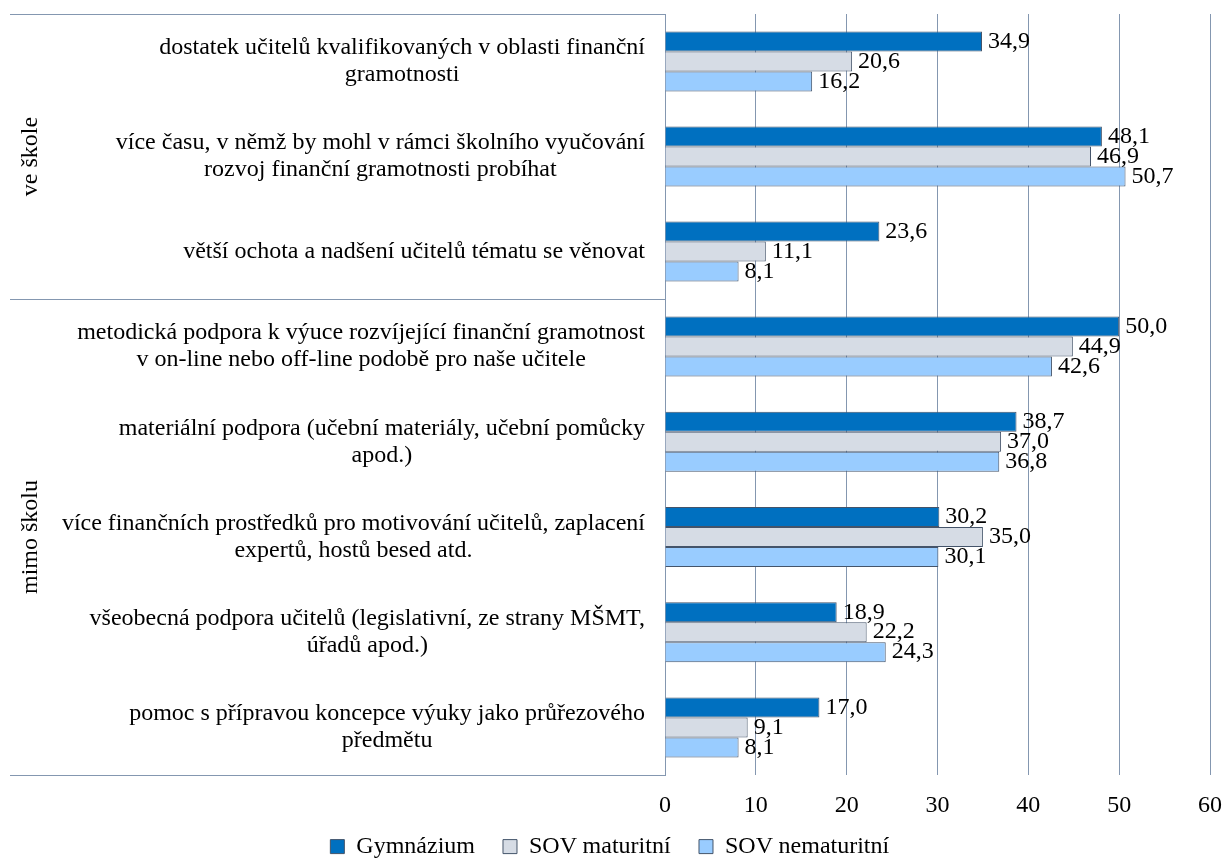 The image size is (1226, 867). Describe the element at coordinates (965, 555) in the screenshot. I see `data-label: 30,1` at that location.